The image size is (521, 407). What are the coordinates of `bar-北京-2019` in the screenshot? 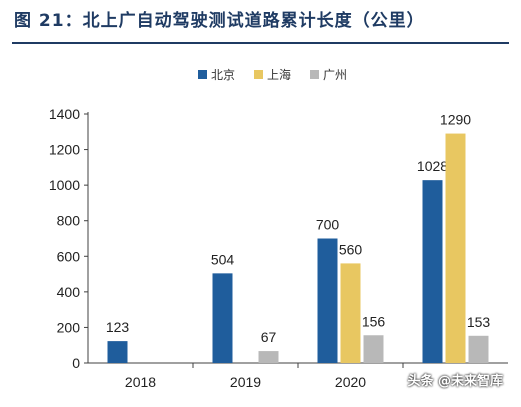 It's located at (222, 318).